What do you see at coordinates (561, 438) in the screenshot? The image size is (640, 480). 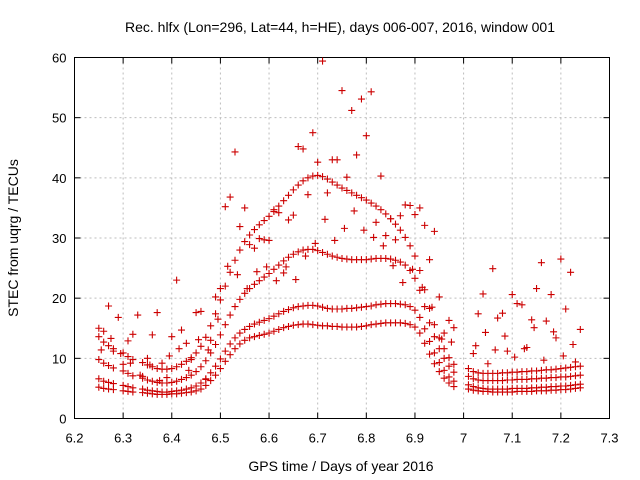 I see `x-tick-label: 7.2` at bounding box center [561, 438].